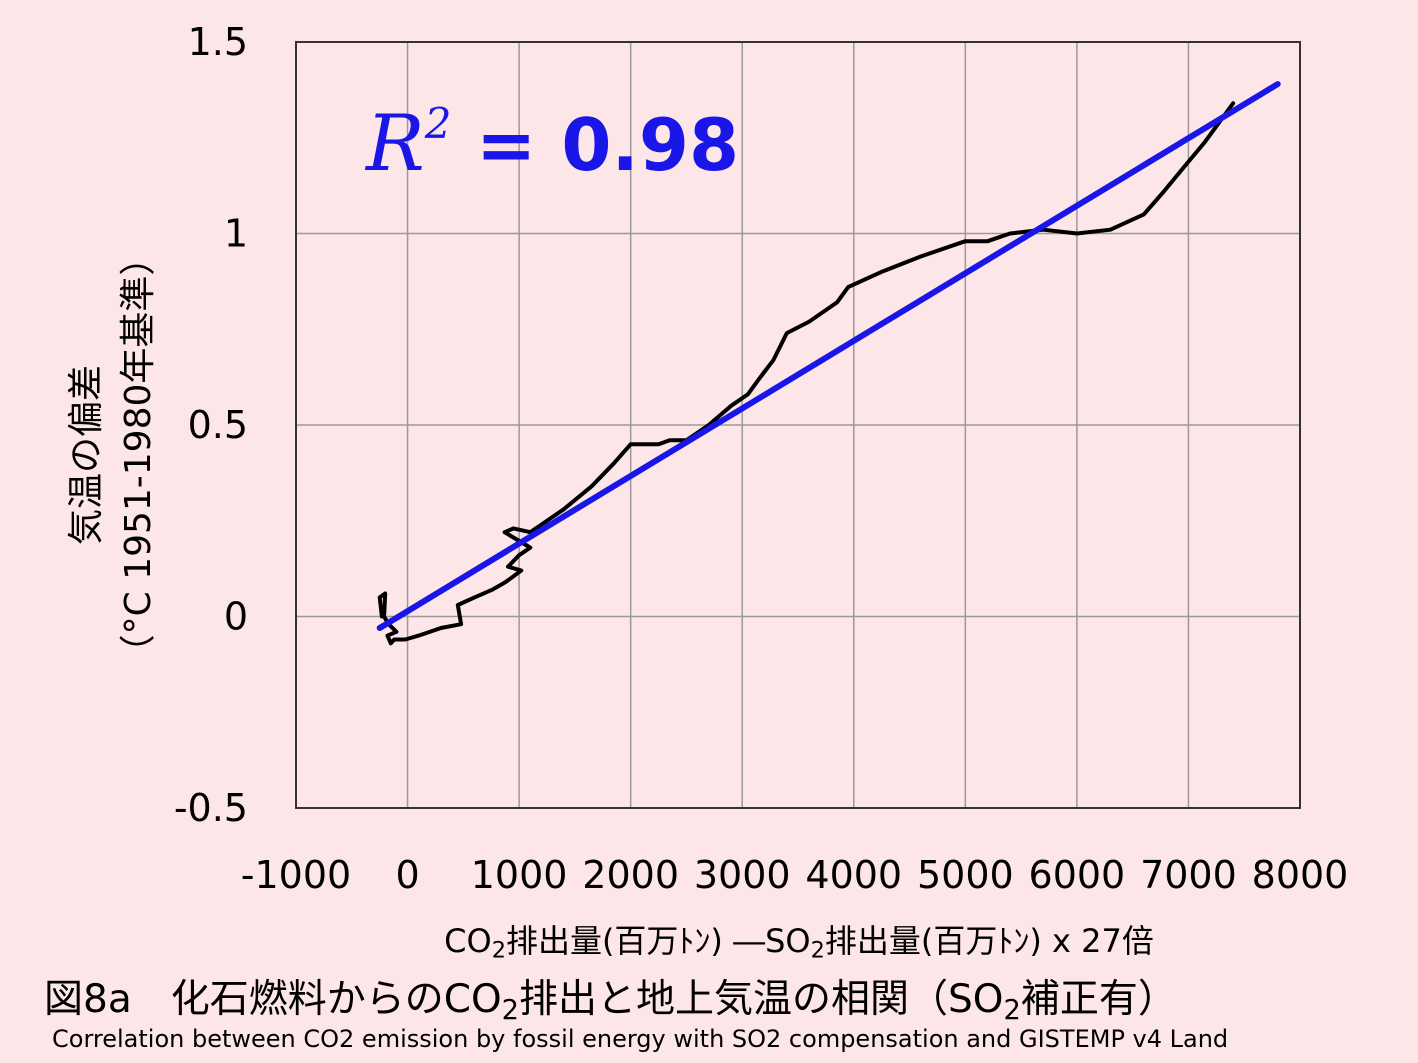 This screenshot has width=1418, height=1063. What do you see at coordinates (211, 808) in the screenshot?
I see `y-tick-label: -0.5` at bounding box center [211, 808].